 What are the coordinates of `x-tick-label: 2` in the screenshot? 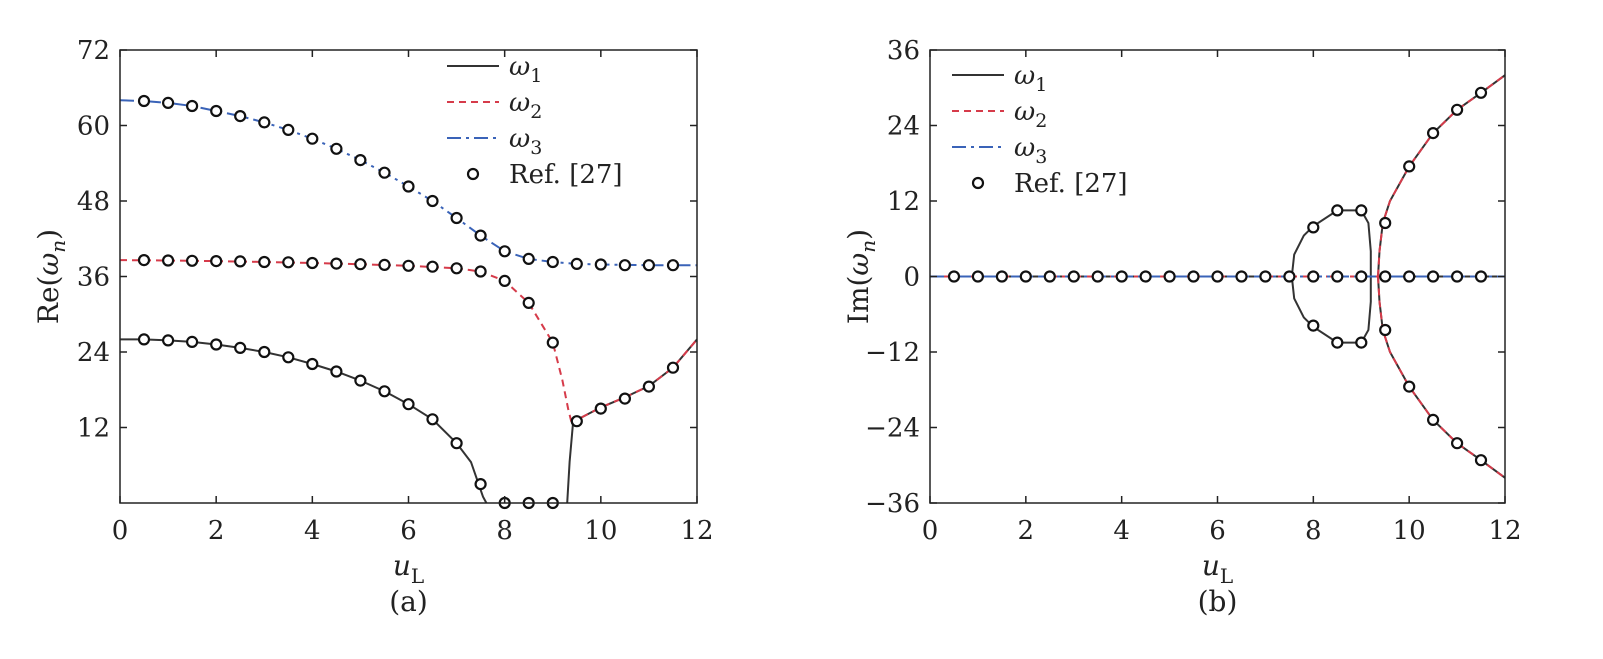 It's located at (1026, 531).